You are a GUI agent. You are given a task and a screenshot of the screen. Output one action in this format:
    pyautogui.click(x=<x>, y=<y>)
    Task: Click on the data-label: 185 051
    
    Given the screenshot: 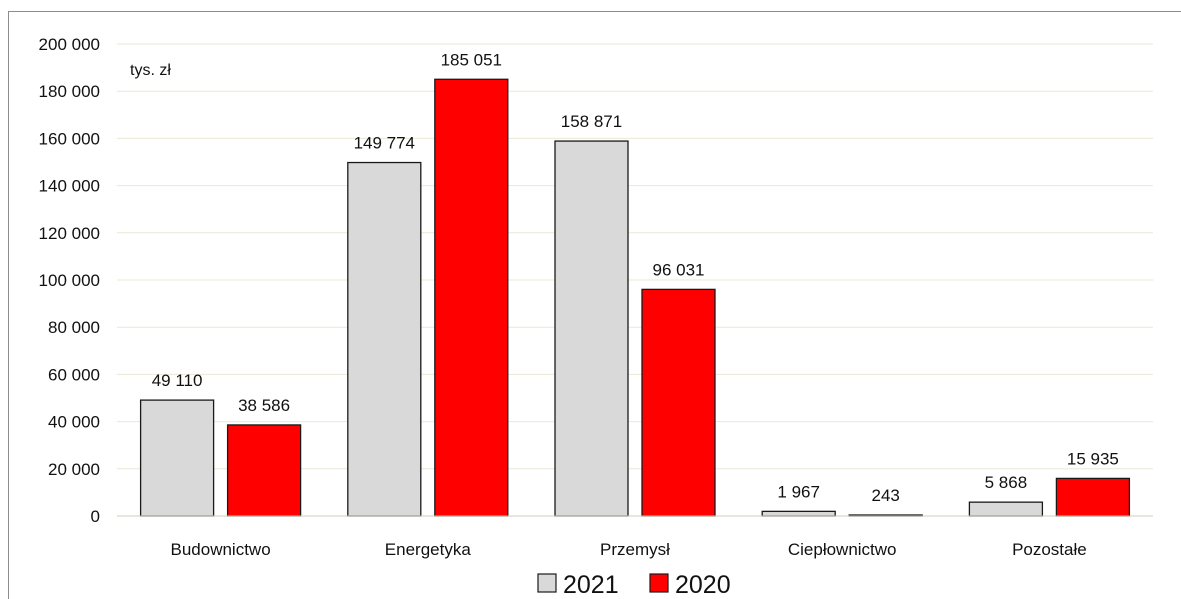 What is the action you would take?
    pyautogui.click(x=471, y=59)
    